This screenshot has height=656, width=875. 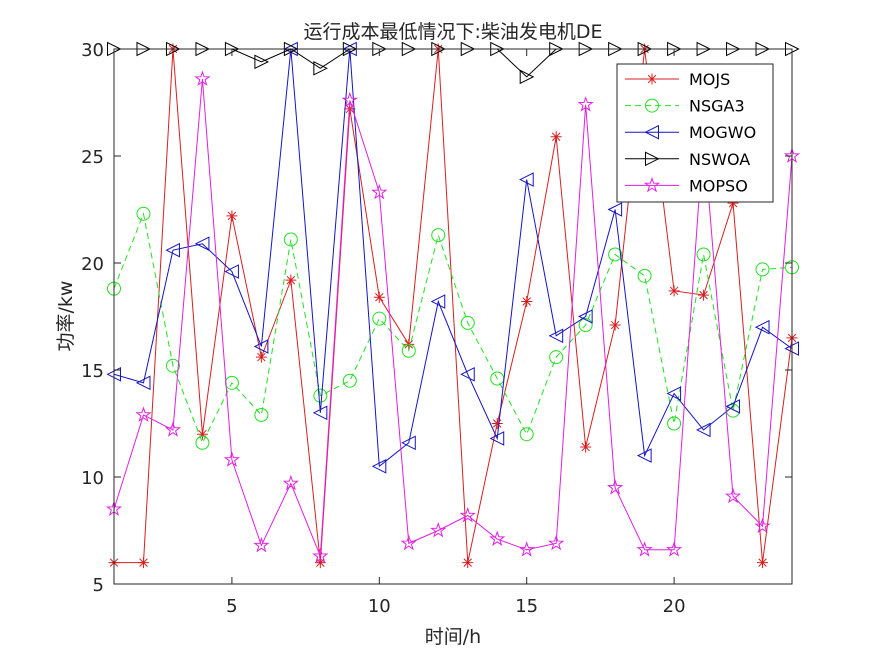 I want to click on x-tick-label: 20, so click(x=674, y=606).